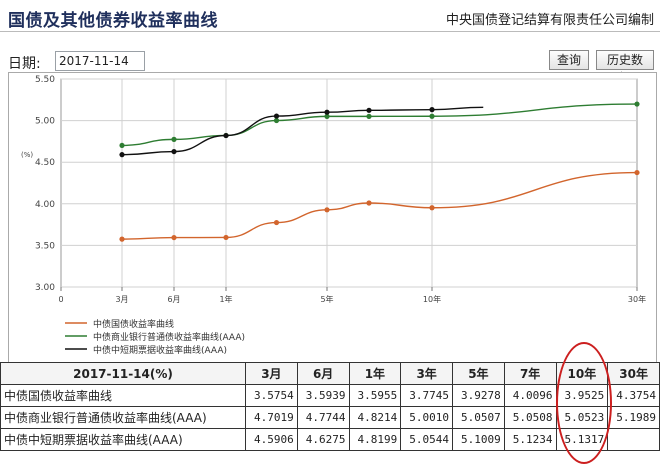  Describe the element at coordinates (375, 439) in the screenshot. I see `table-cell: 4.8199` at that location.